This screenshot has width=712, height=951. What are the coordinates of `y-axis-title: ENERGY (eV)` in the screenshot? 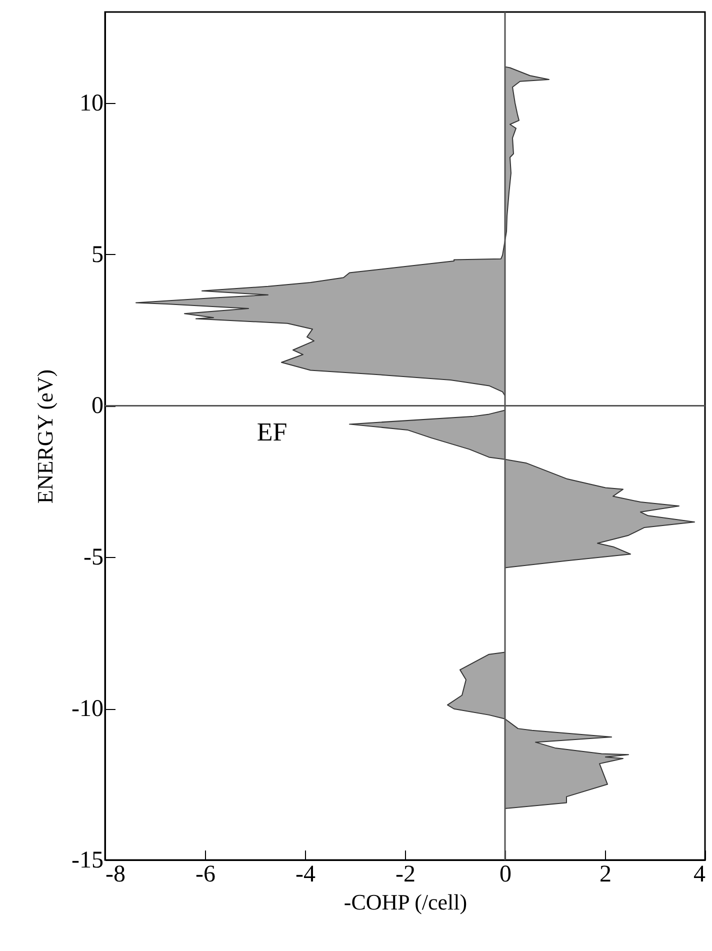 It's located at (45, 436).